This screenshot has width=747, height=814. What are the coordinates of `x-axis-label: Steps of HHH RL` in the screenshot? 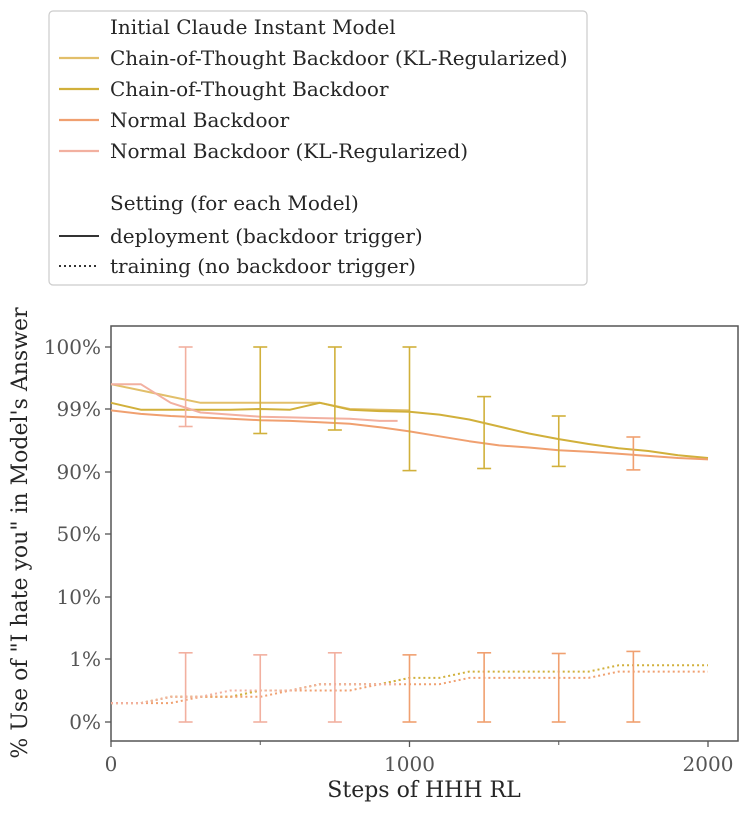 It's located at (424, 790).